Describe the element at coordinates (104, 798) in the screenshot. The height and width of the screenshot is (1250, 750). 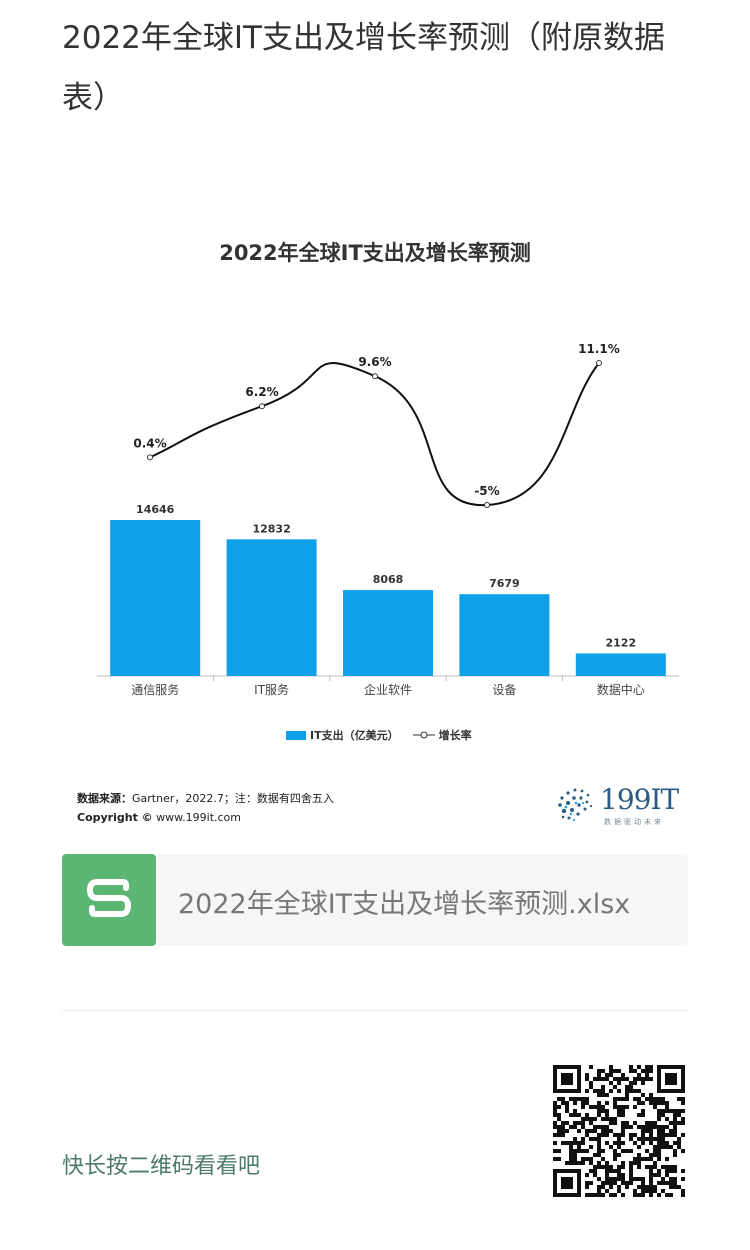
I see `source-label: 数据来源：` at that location.